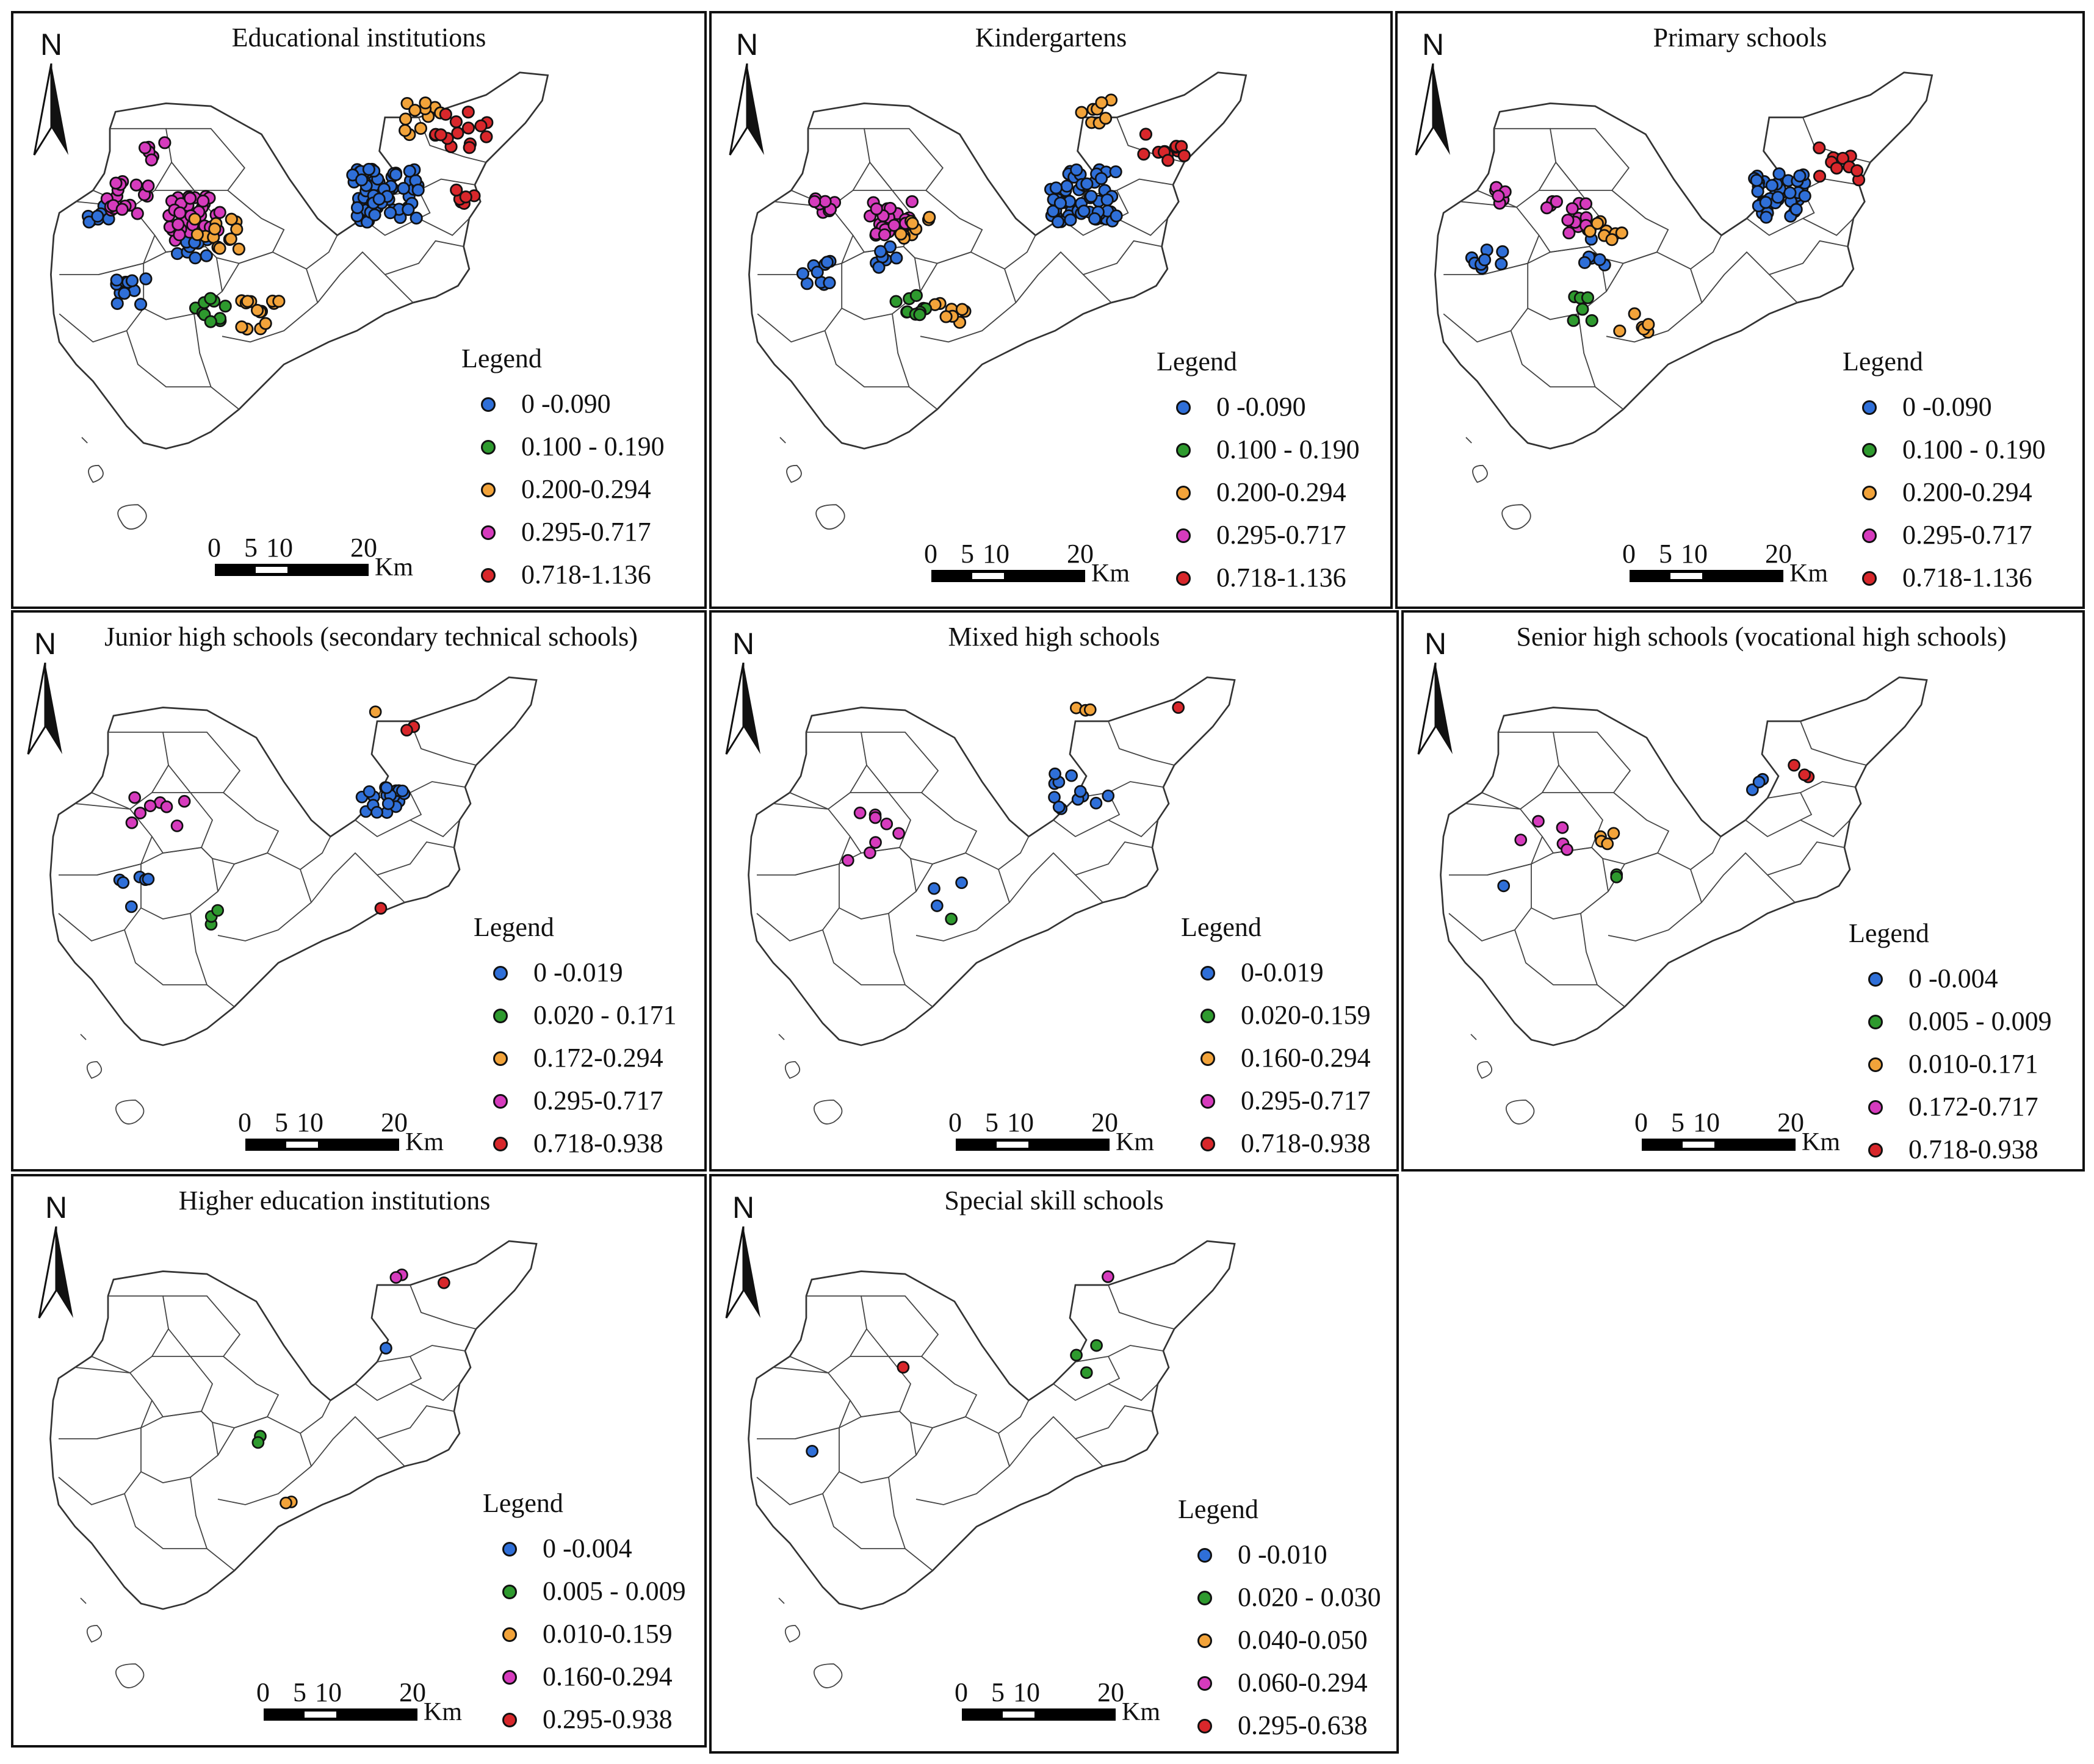 This screenshot has height=1764, width=2094. What do you see at coordinates (744, 693) in the screenshot?
I see `north-arrow: N` at bounding box center [744, 693].